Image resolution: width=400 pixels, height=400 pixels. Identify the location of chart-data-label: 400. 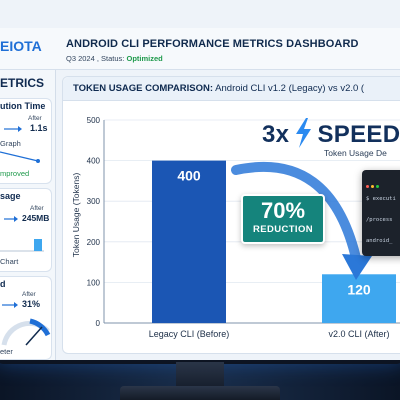
(189, 176).